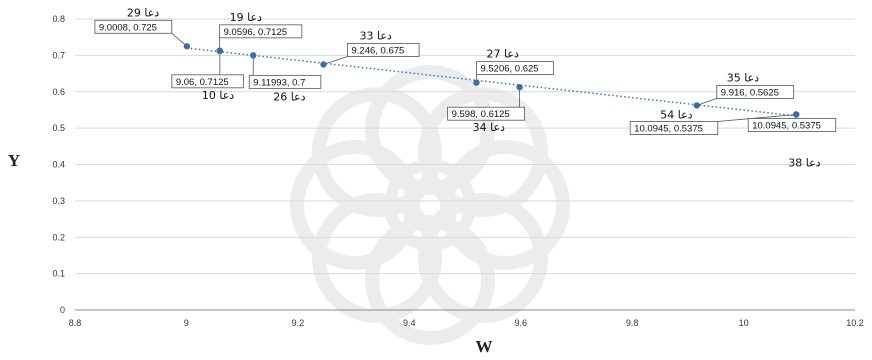 The width and height of the screenshot is (872, 360). What do you see at coordinates (744, 323) in the screenshot?
I see `x-tick-label: 10` at bounding box center [744, 323].